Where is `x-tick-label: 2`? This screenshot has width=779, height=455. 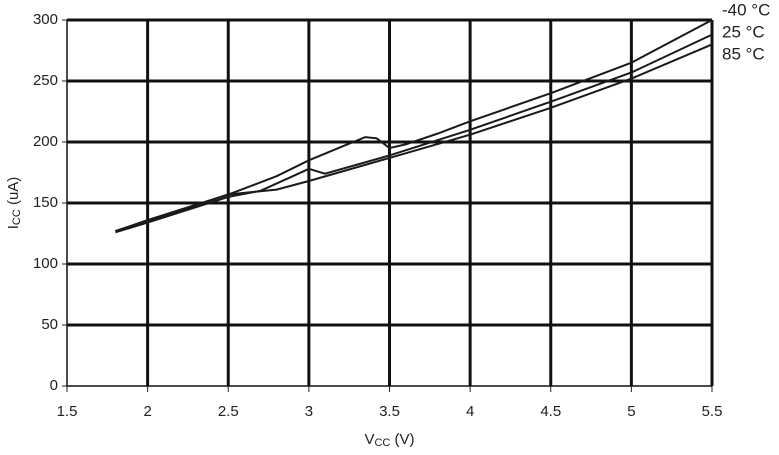
x-tick-label: 2 is located at coordinates (147, 411).